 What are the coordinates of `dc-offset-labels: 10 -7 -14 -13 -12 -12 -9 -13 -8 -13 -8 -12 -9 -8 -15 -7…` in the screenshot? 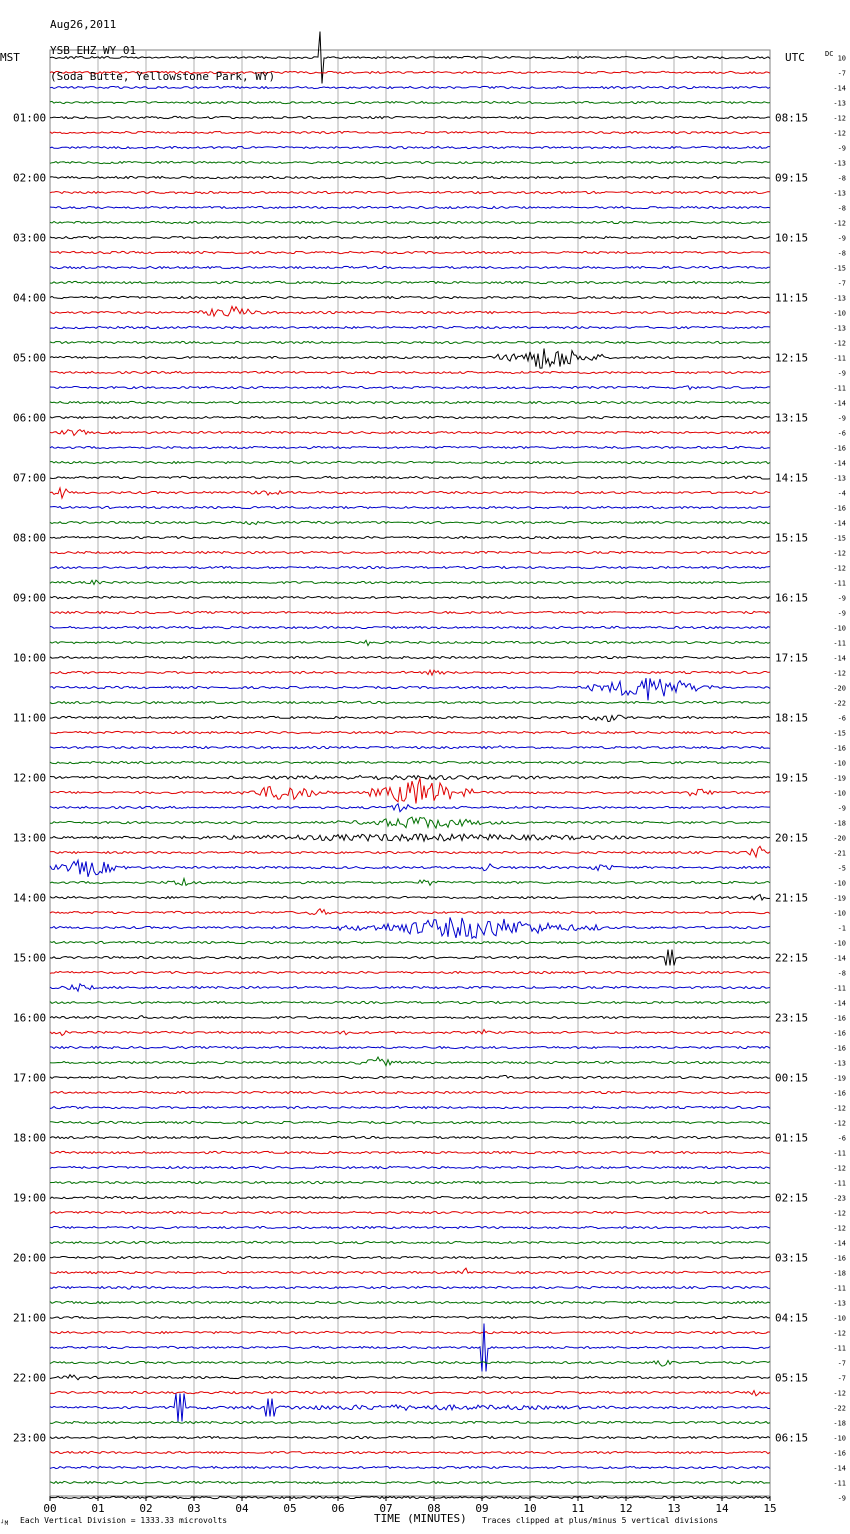 It's located at (839, 779).